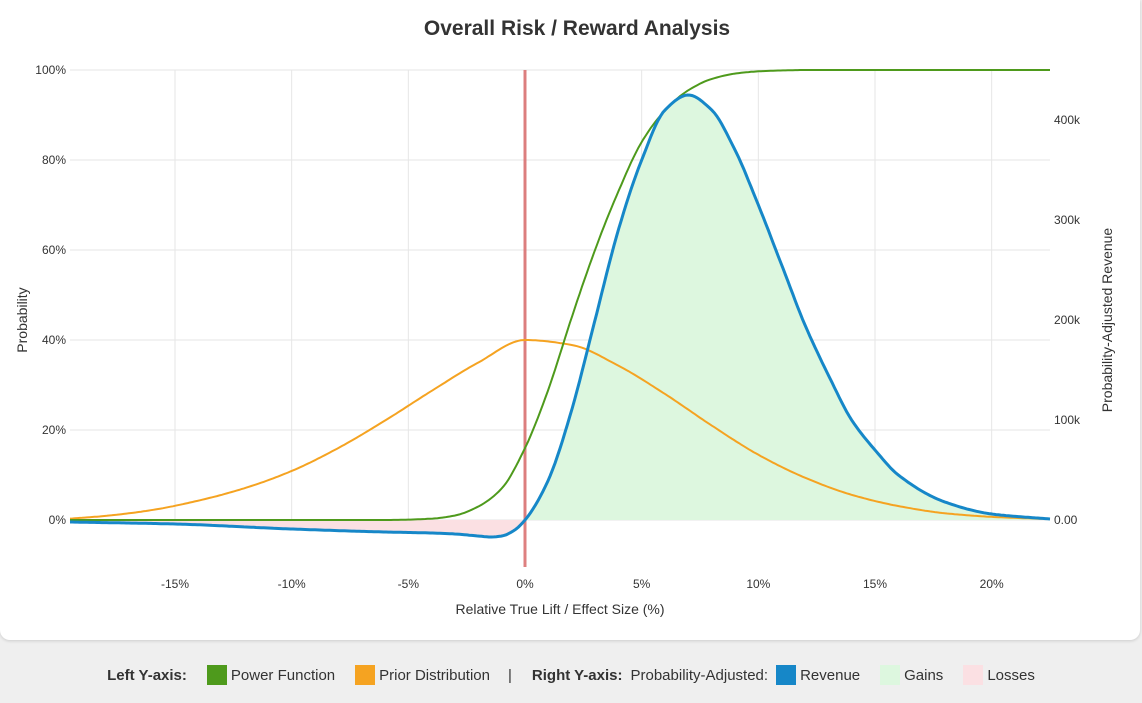 This screenshot has width=1142, height=703. Describe the element at coordinates (1067, 420) in the screenshot. I see `y-right-tick-label: 100k` at that location.